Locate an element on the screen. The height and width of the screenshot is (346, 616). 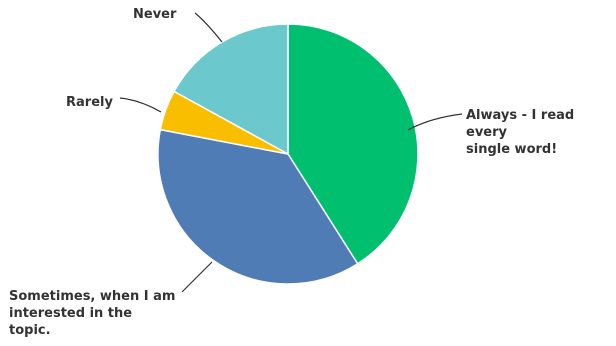
leader-line-sometimes is located at coordinates (197, 277).